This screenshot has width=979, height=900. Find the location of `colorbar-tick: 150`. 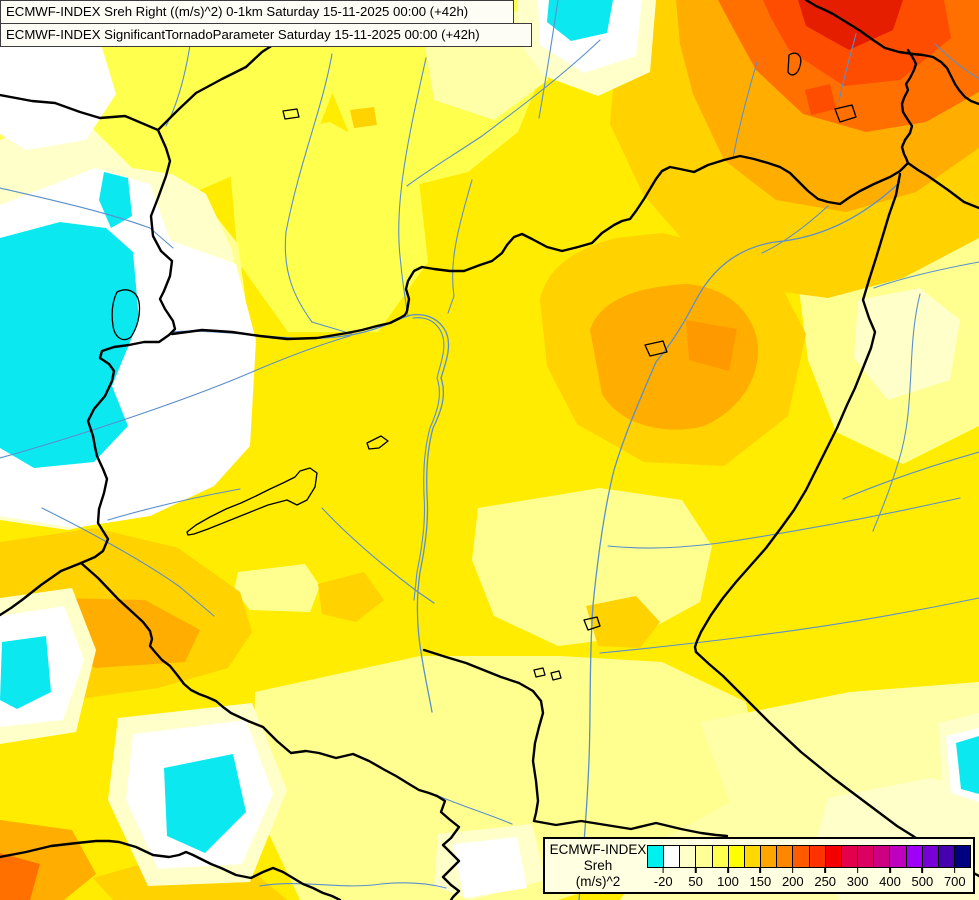

colorbar-tick: 150 is located at coordinates (760, 878).